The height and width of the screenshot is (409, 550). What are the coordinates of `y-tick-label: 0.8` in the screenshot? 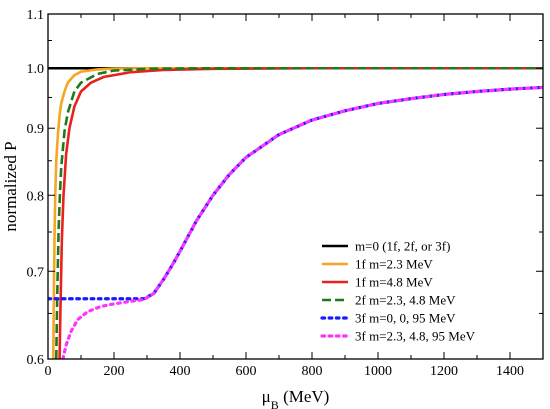 It's located at (36, 196).